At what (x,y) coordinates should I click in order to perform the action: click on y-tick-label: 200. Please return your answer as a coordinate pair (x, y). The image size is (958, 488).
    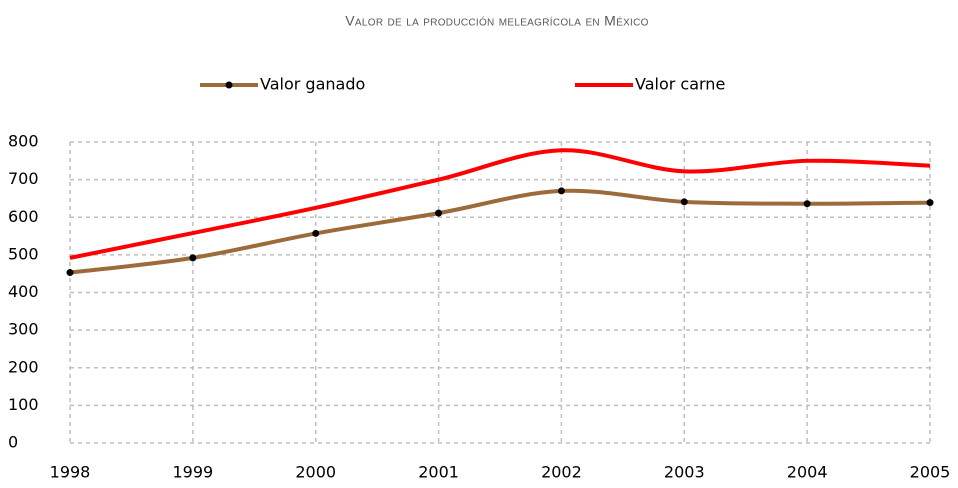
    Looking at the image, I should click on (23, 366).